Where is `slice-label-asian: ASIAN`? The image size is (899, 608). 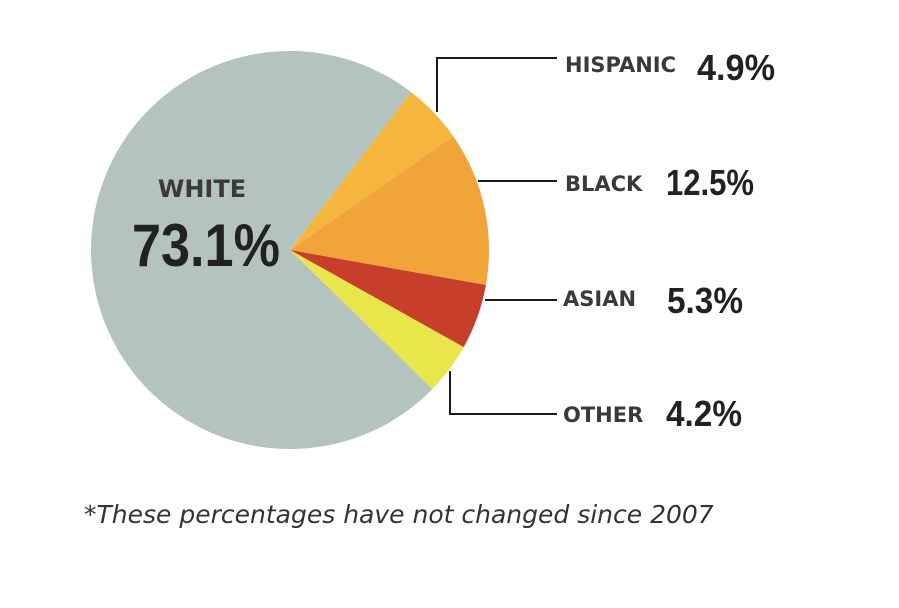 slice-label-asian: ASIAN is located at coordinates (599, 299).